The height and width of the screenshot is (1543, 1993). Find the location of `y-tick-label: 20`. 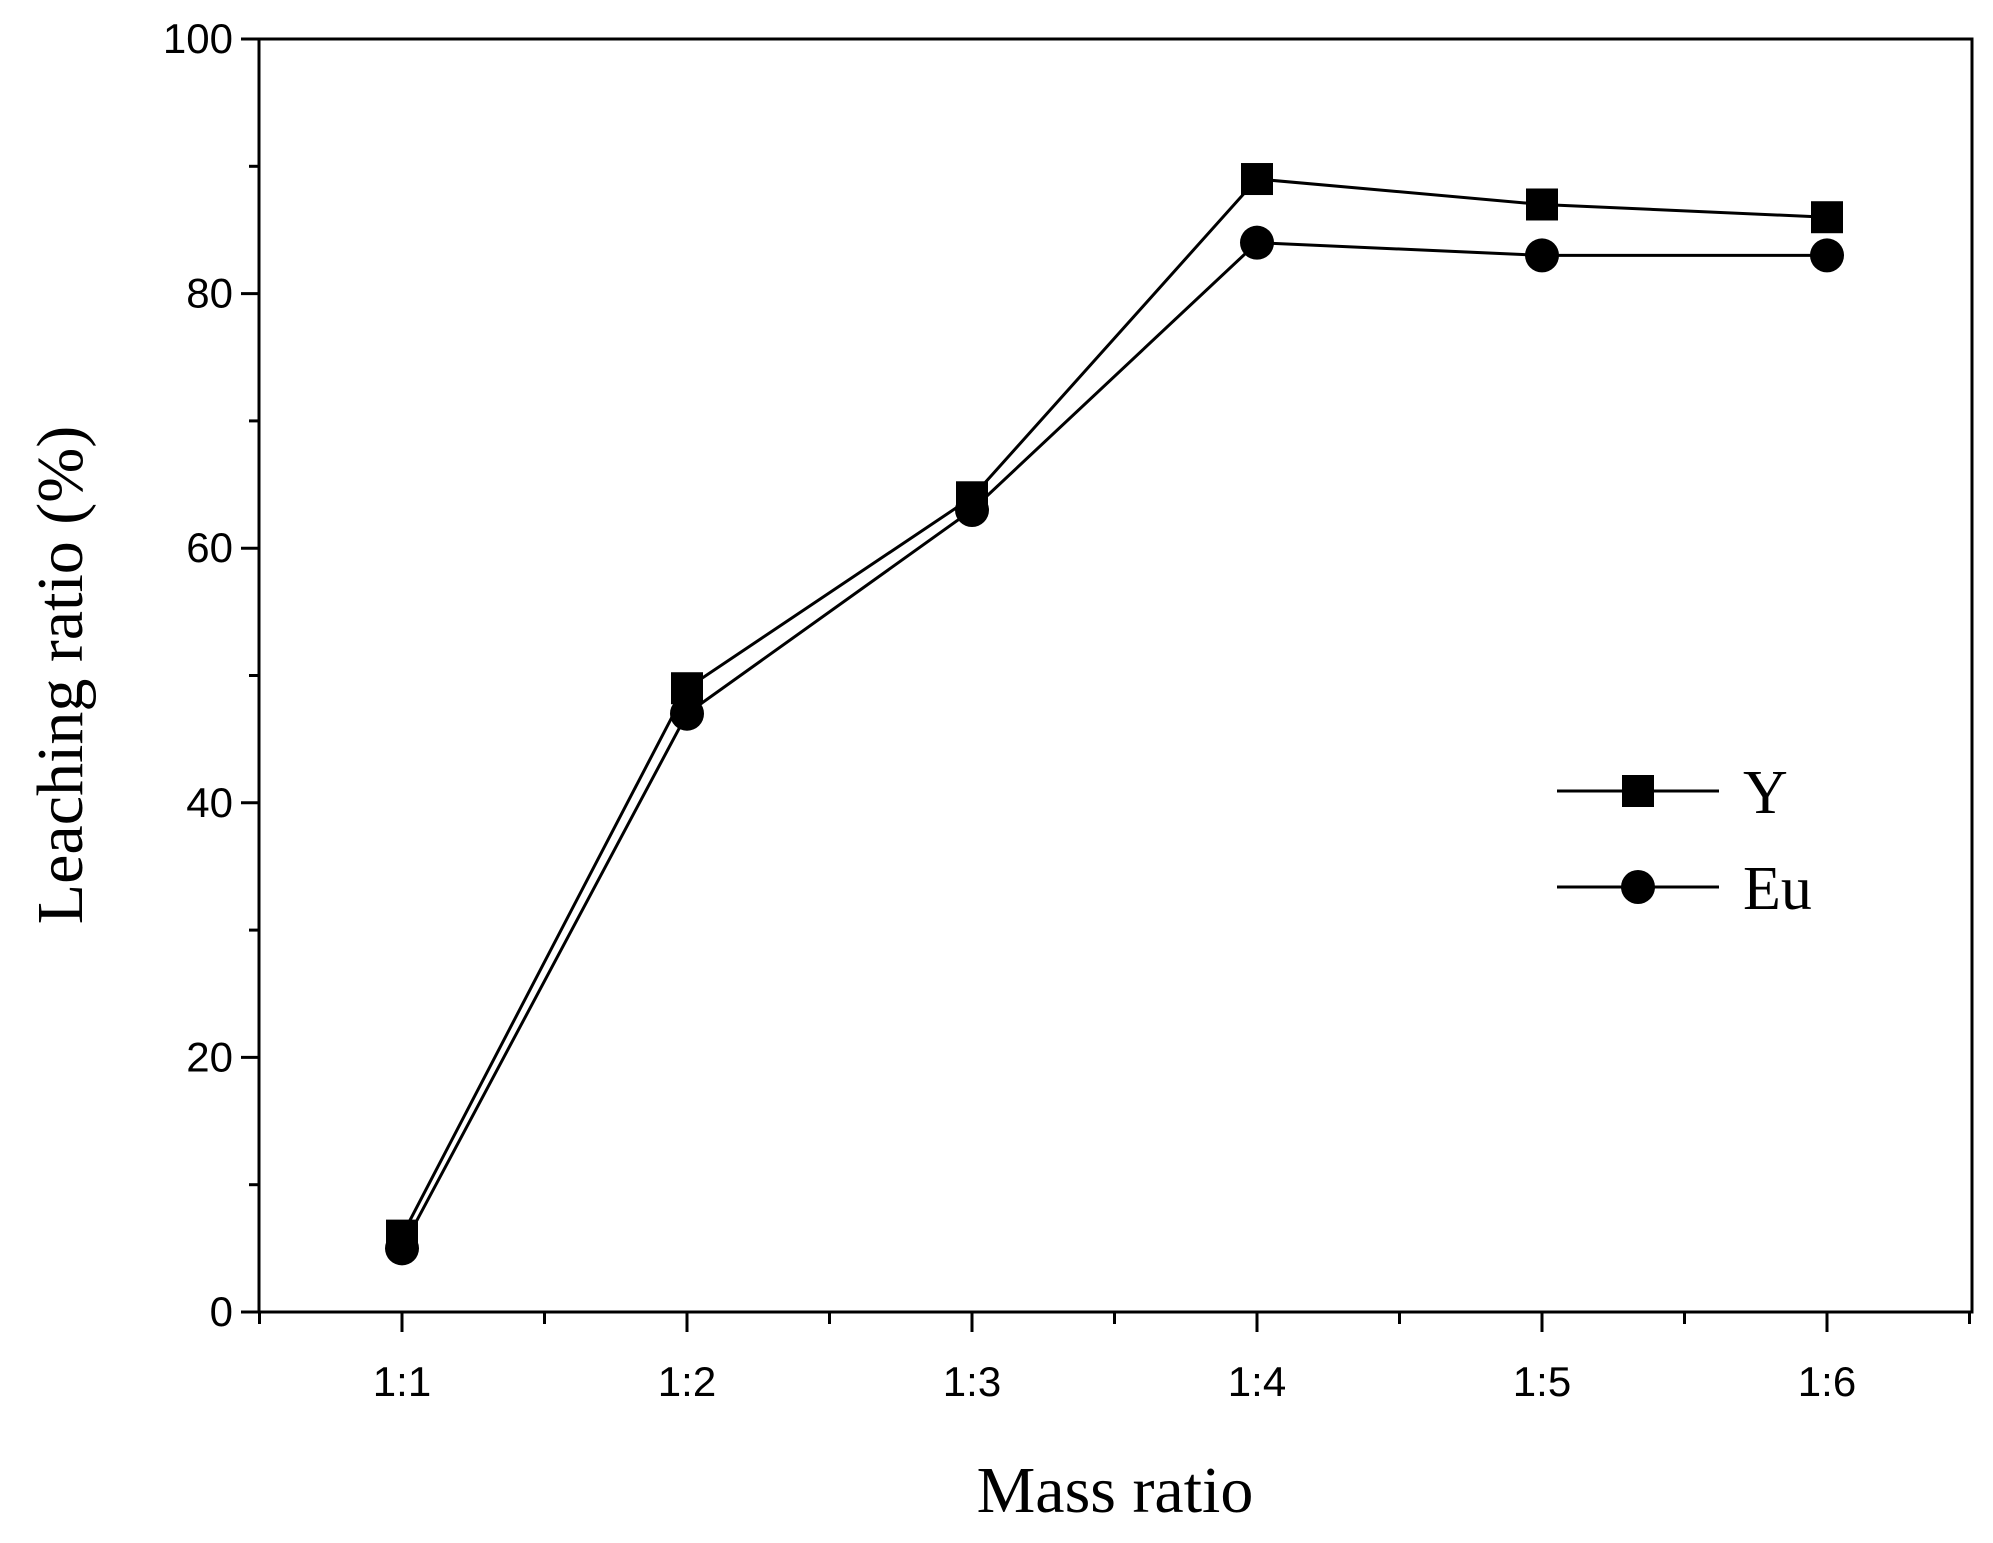

y-tick-label: 20 is located at coordinates (209, 1056).